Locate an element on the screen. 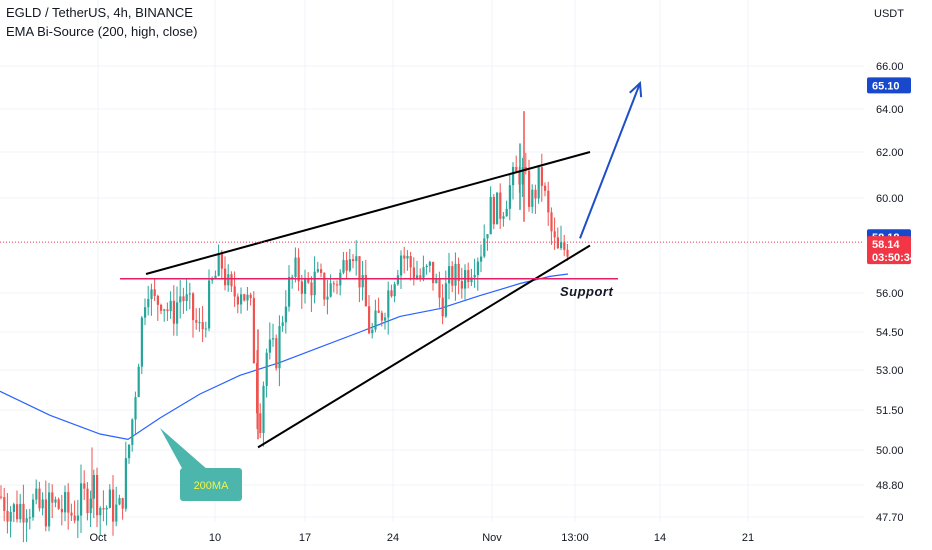 The width and height of the screenshot is (932, 550). time-tick: 13:00 is located at coordinates (575, 538).